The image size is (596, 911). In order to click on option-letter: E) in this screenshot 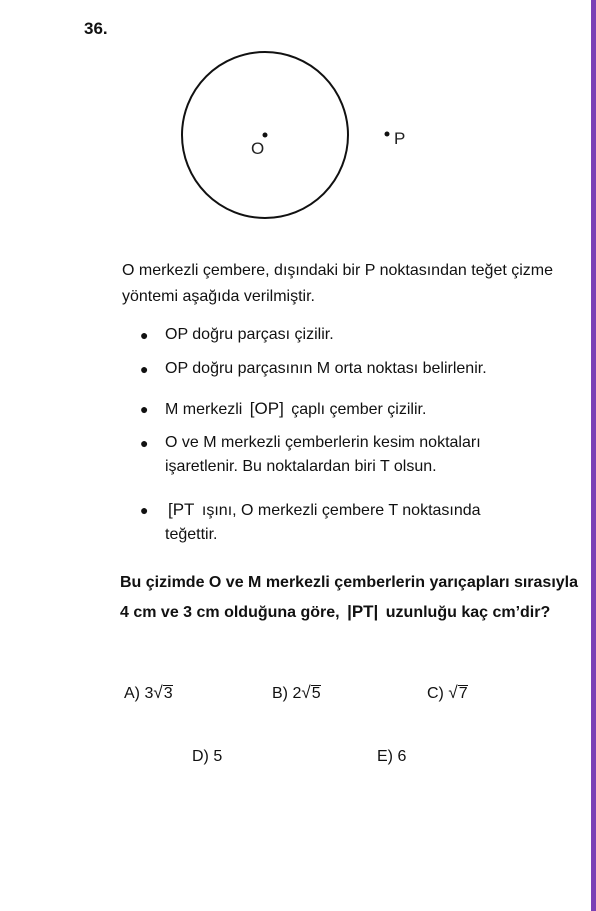, I will do `click(385, 756)`.